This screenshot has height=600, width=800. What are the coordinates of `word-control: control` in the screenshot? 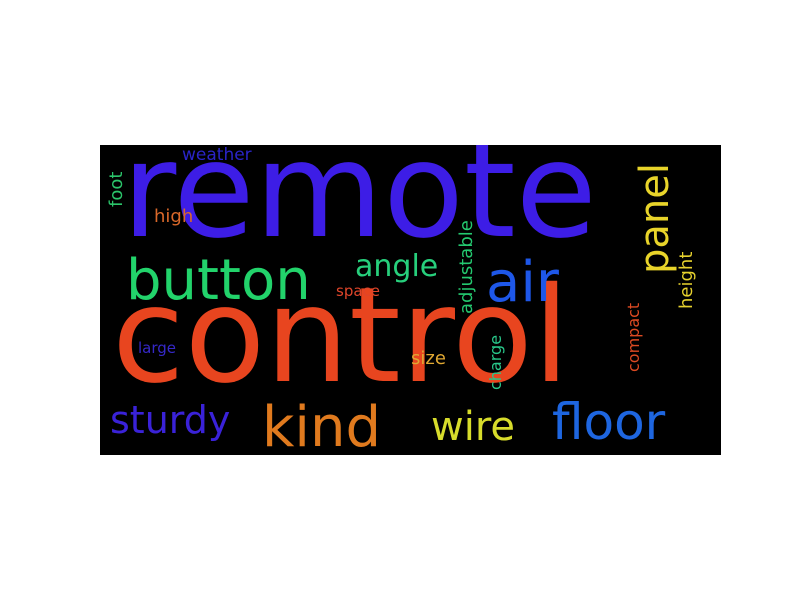 It's located at (341, 336).